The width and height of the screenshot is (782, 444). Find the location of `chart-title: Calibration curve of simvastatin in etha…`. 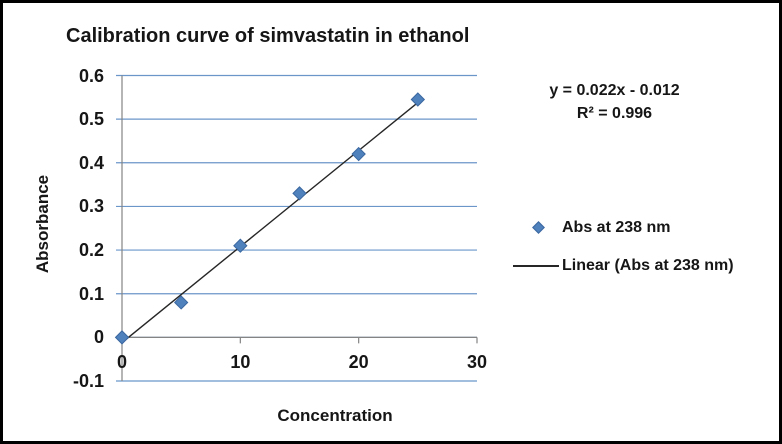

chart-title: Calibration curve of simvastatin in etha… is located at coordinates (268, 36).